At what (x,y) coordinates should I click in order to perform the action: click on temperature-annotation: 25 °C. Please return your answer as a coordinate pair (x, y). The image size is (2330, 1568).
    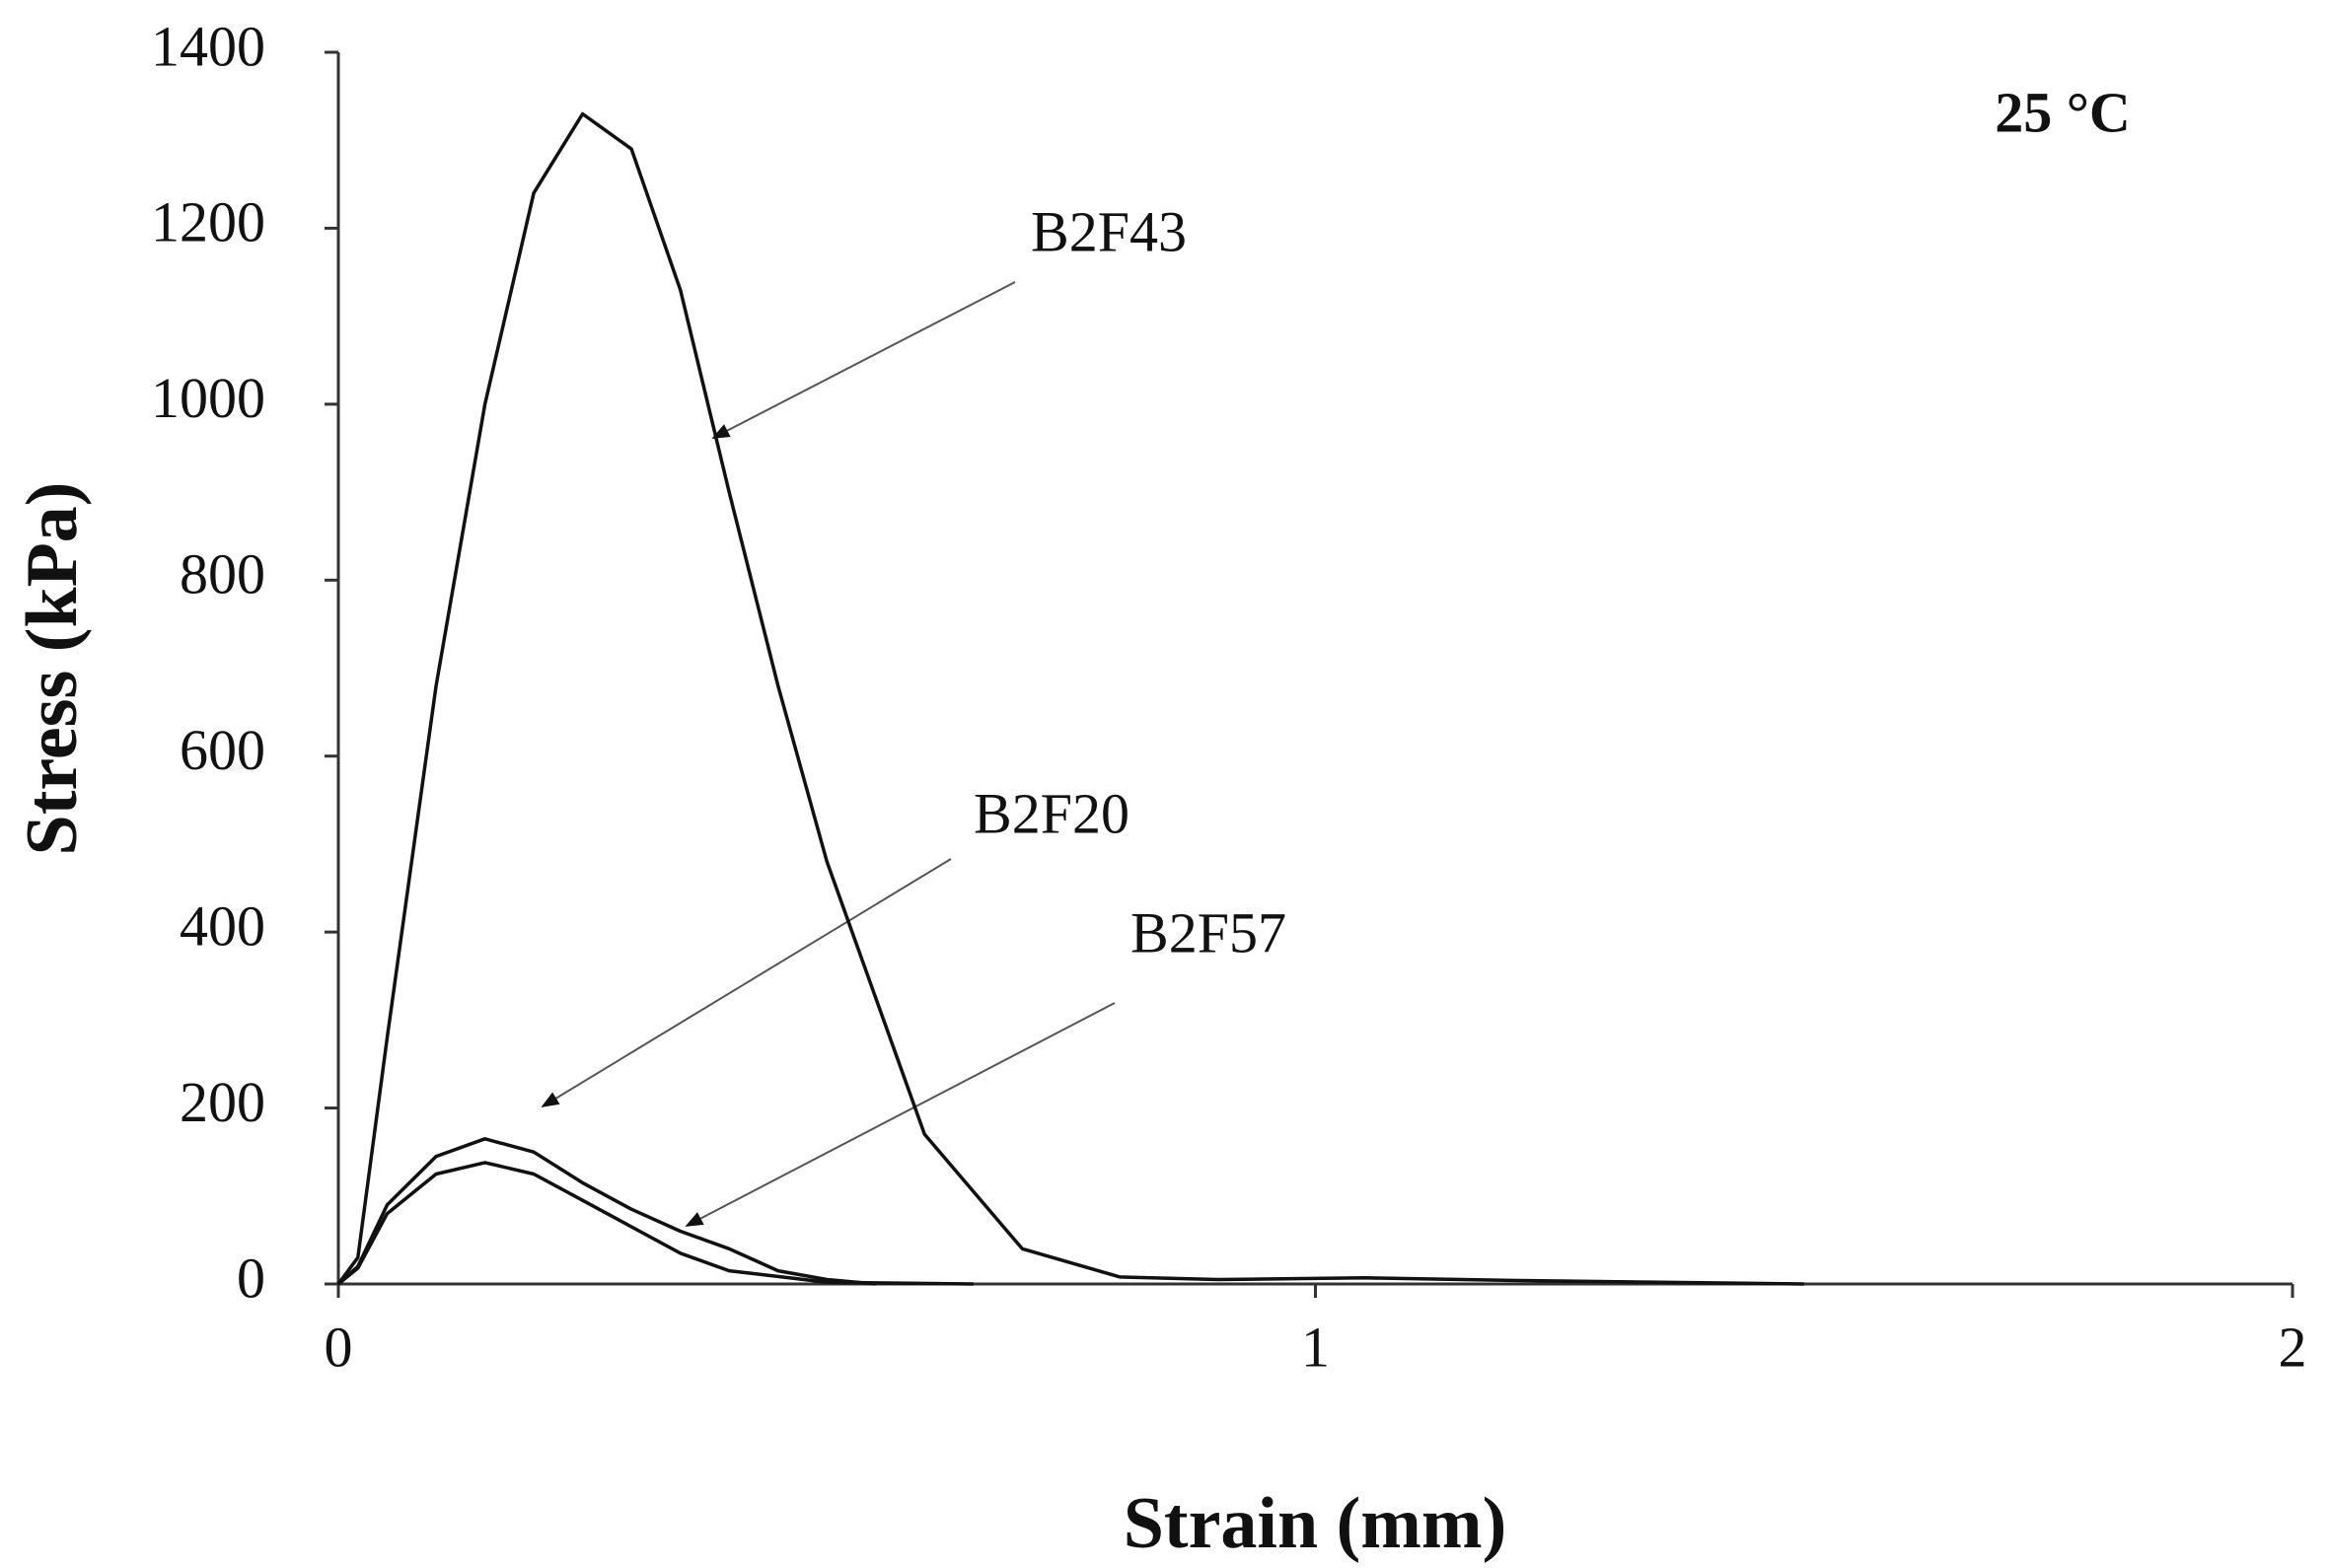
    Looking at the image, I should click on (2063, 112).